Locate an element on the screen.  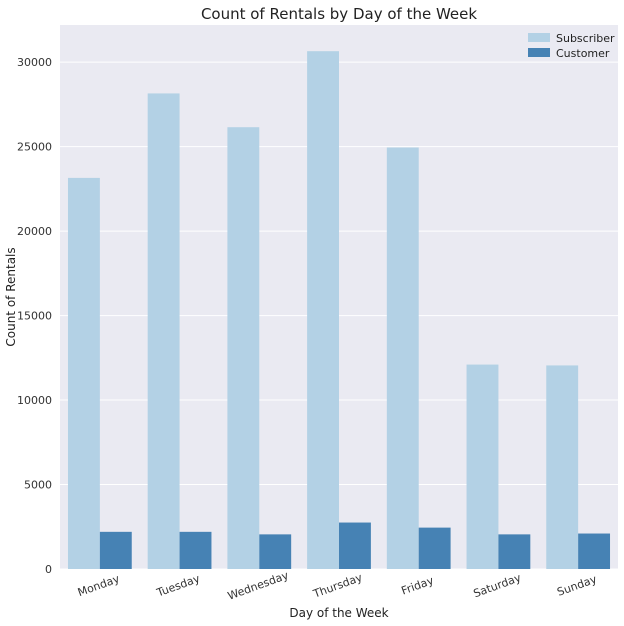
x-tick-label: Monday is located at coordinates (99, 585).